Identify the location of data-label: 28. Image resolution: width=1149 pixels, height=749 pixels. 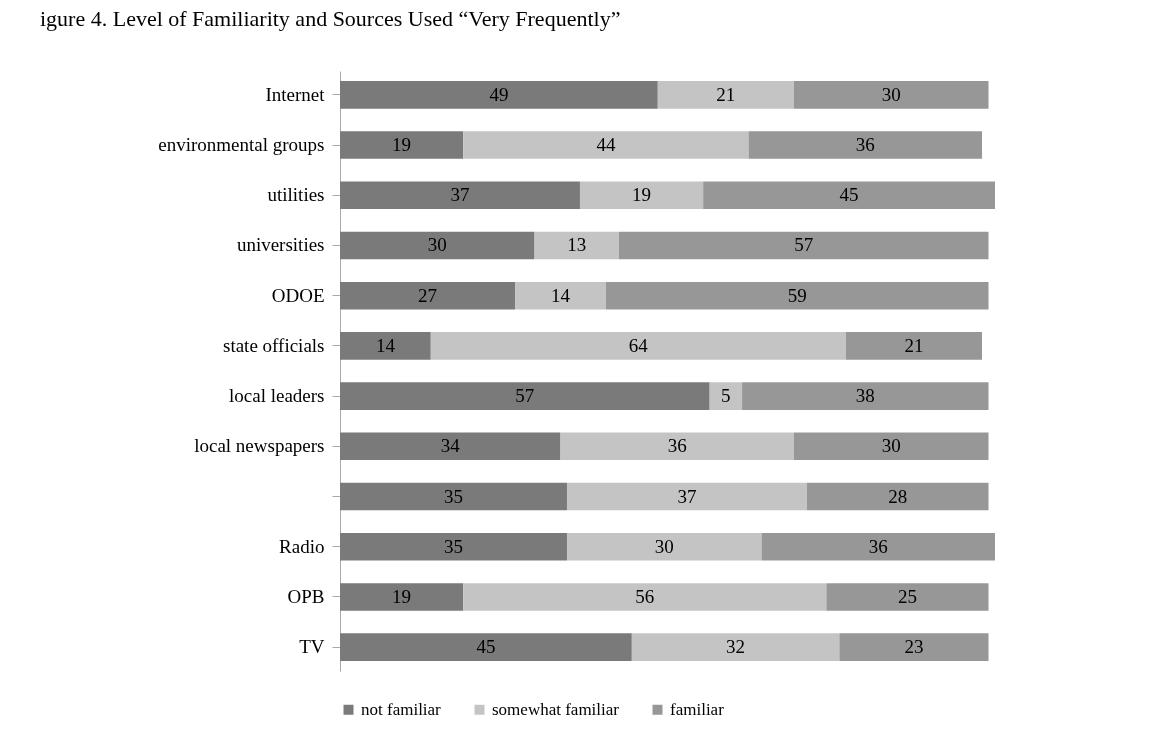
(898, 496).